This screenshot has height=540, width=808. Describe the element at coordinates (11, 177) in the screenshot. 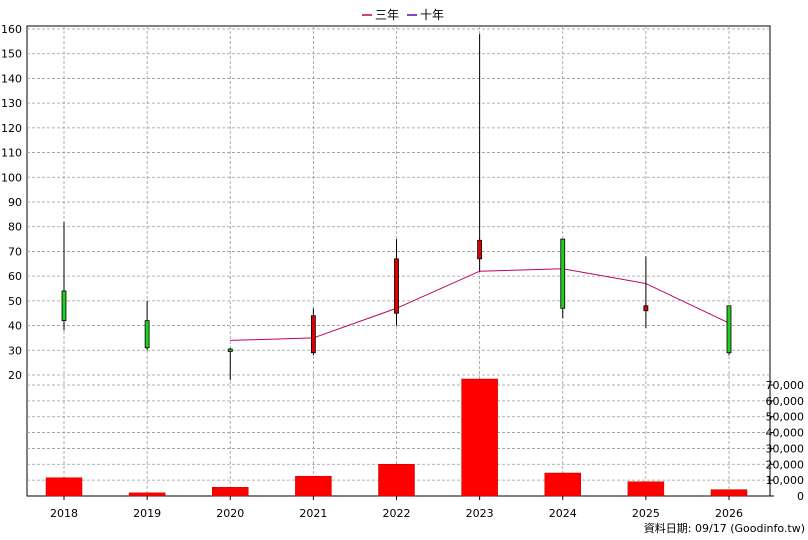

I see `price-tick-label: 100` at that location.